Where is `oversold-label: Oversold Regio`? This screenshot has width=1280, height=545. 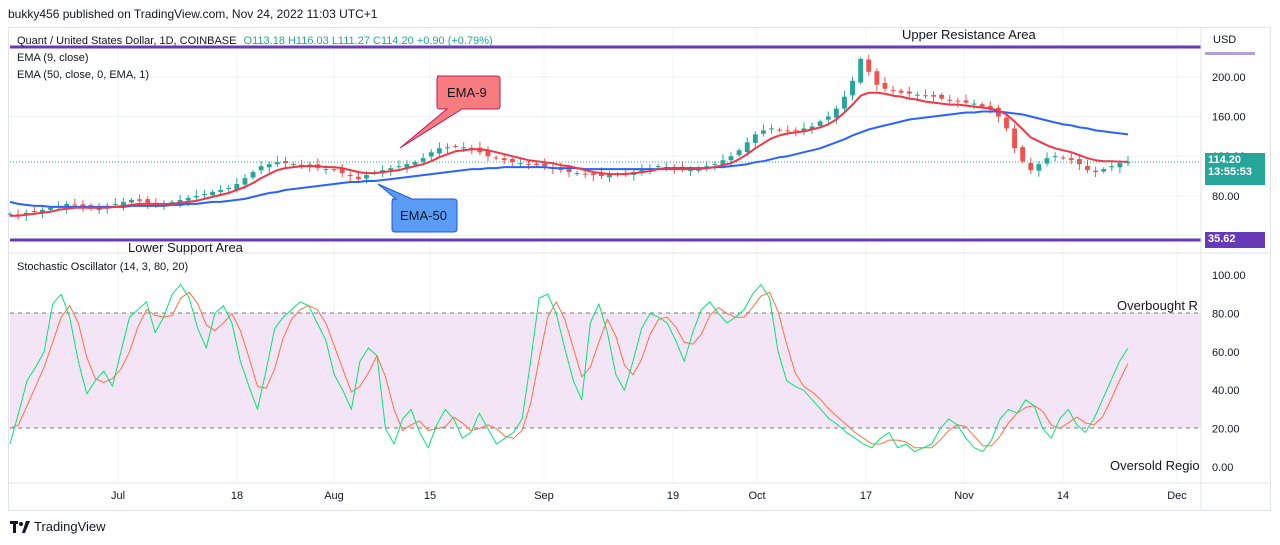
oversold-label: Oversold Regio is located at coordinates (1155, 465).